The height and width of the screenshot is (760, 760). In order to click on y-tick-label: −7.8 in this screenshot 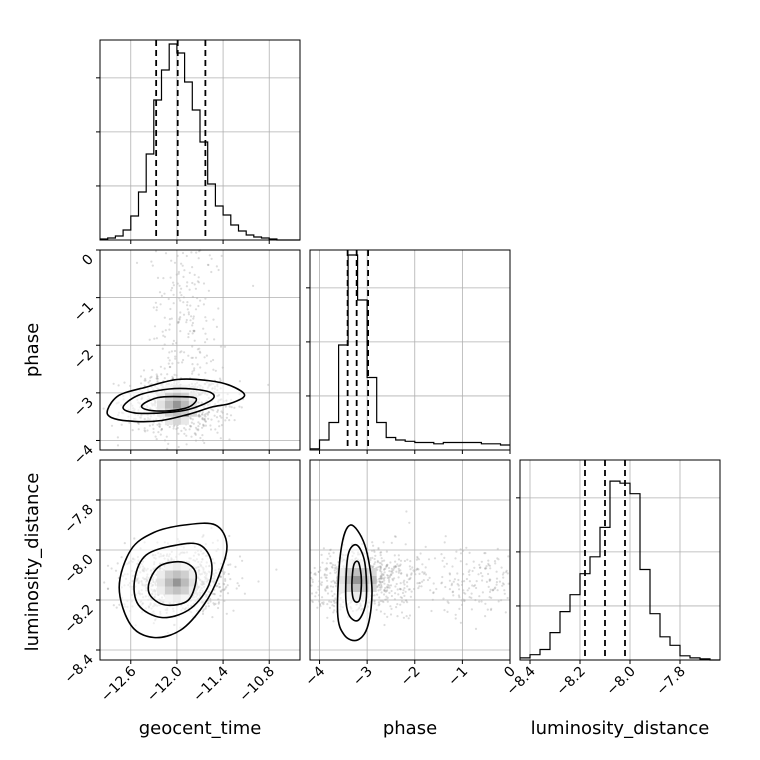, I will do `click(78, 519)`.